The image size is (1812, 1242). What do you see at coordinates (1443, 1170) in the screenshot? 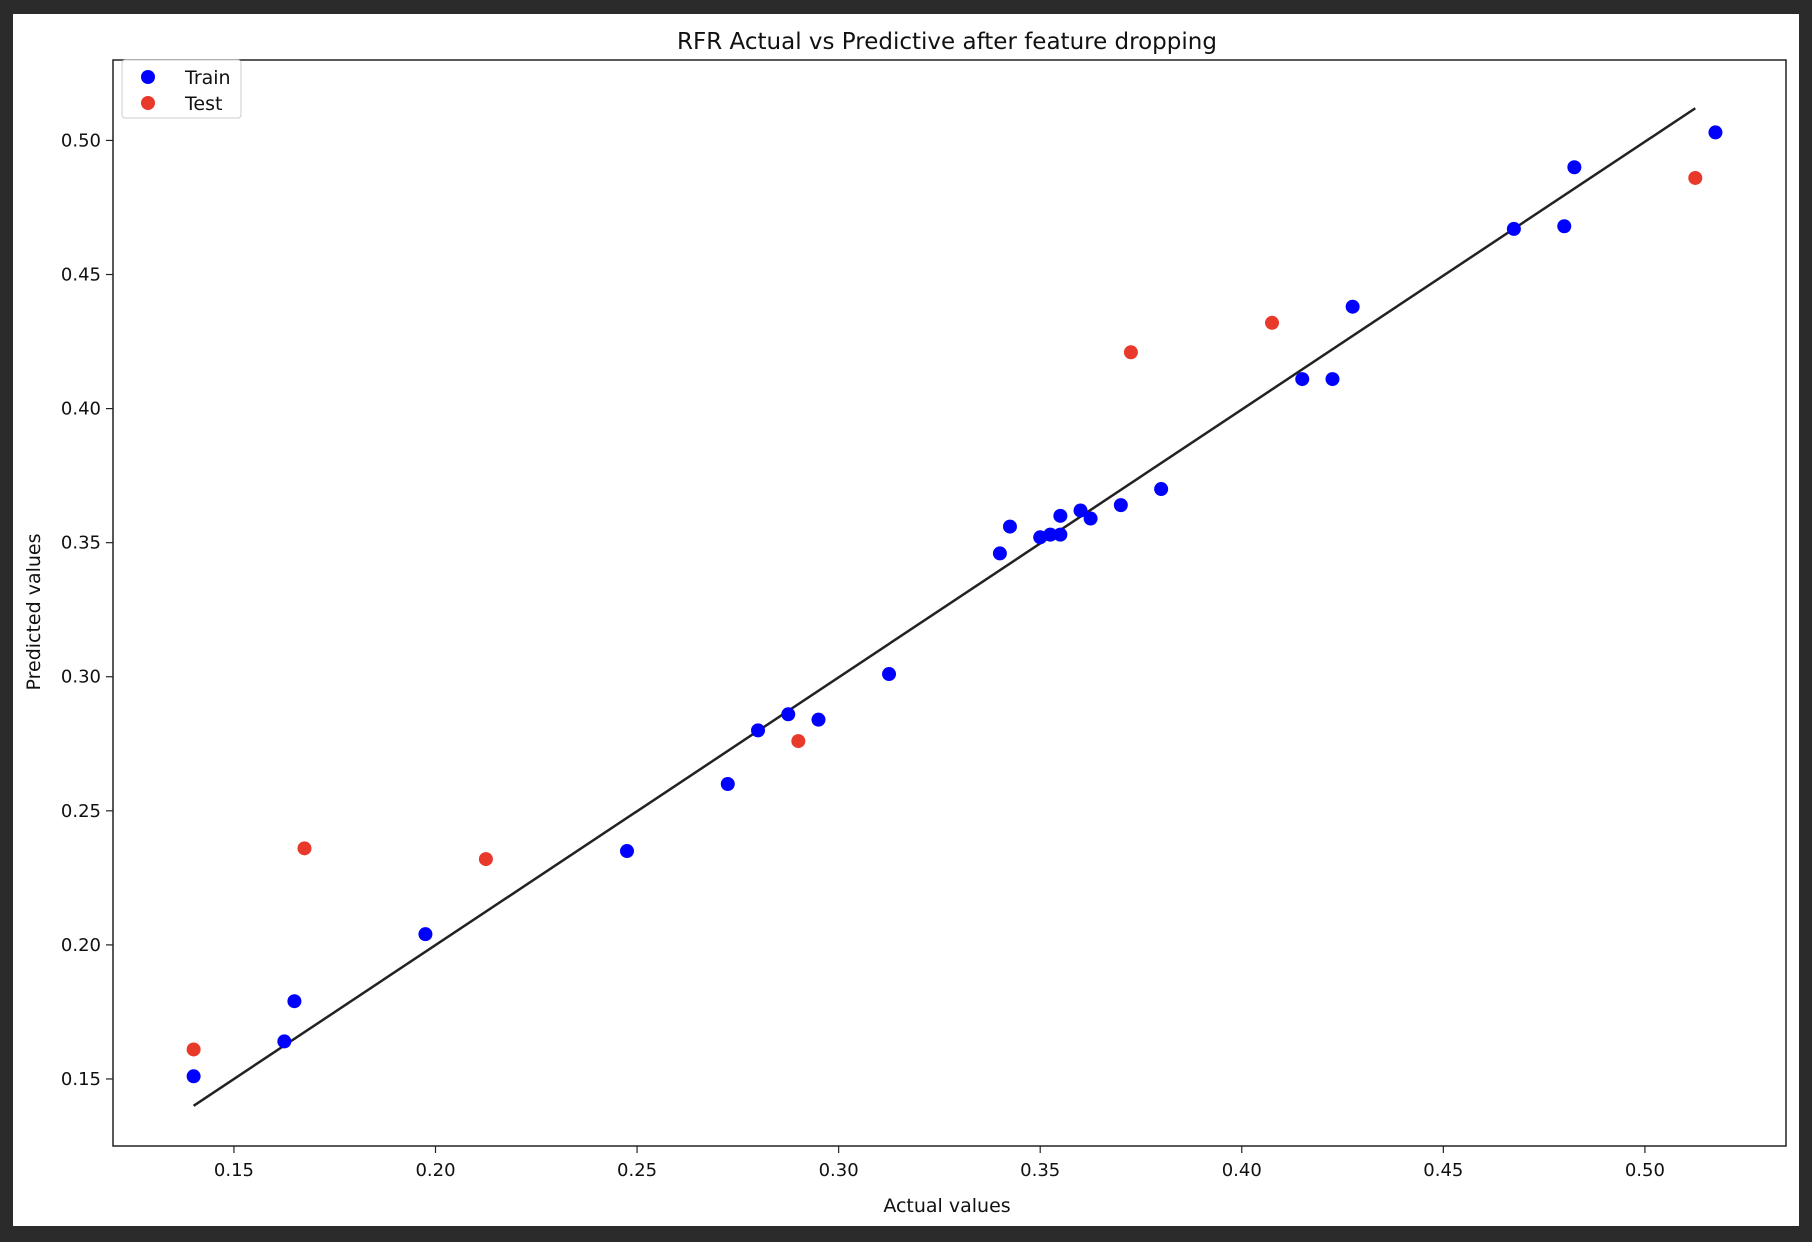
I see `x-tick-label: 0.45` at bounding box center [1443, 1170].